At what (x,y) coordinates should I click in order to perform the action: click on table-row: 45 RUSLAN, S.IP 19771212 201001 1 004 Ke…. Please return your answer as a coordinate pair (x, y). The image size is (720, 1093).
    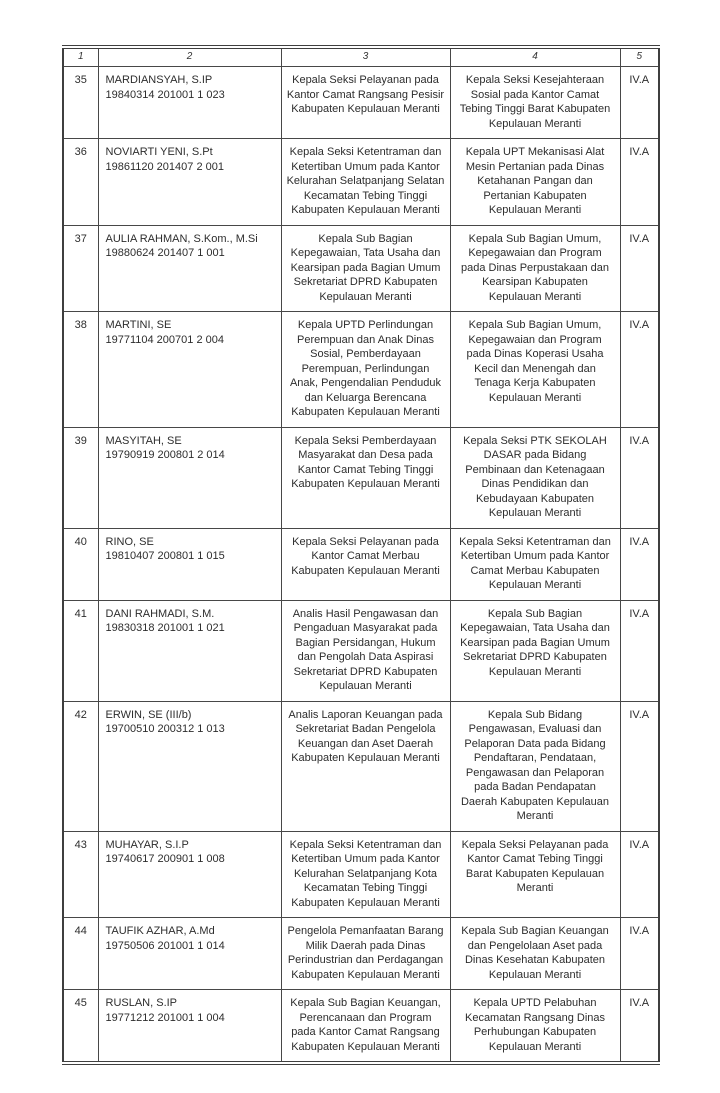
    Looking at the image, I should click on (361, 1026).